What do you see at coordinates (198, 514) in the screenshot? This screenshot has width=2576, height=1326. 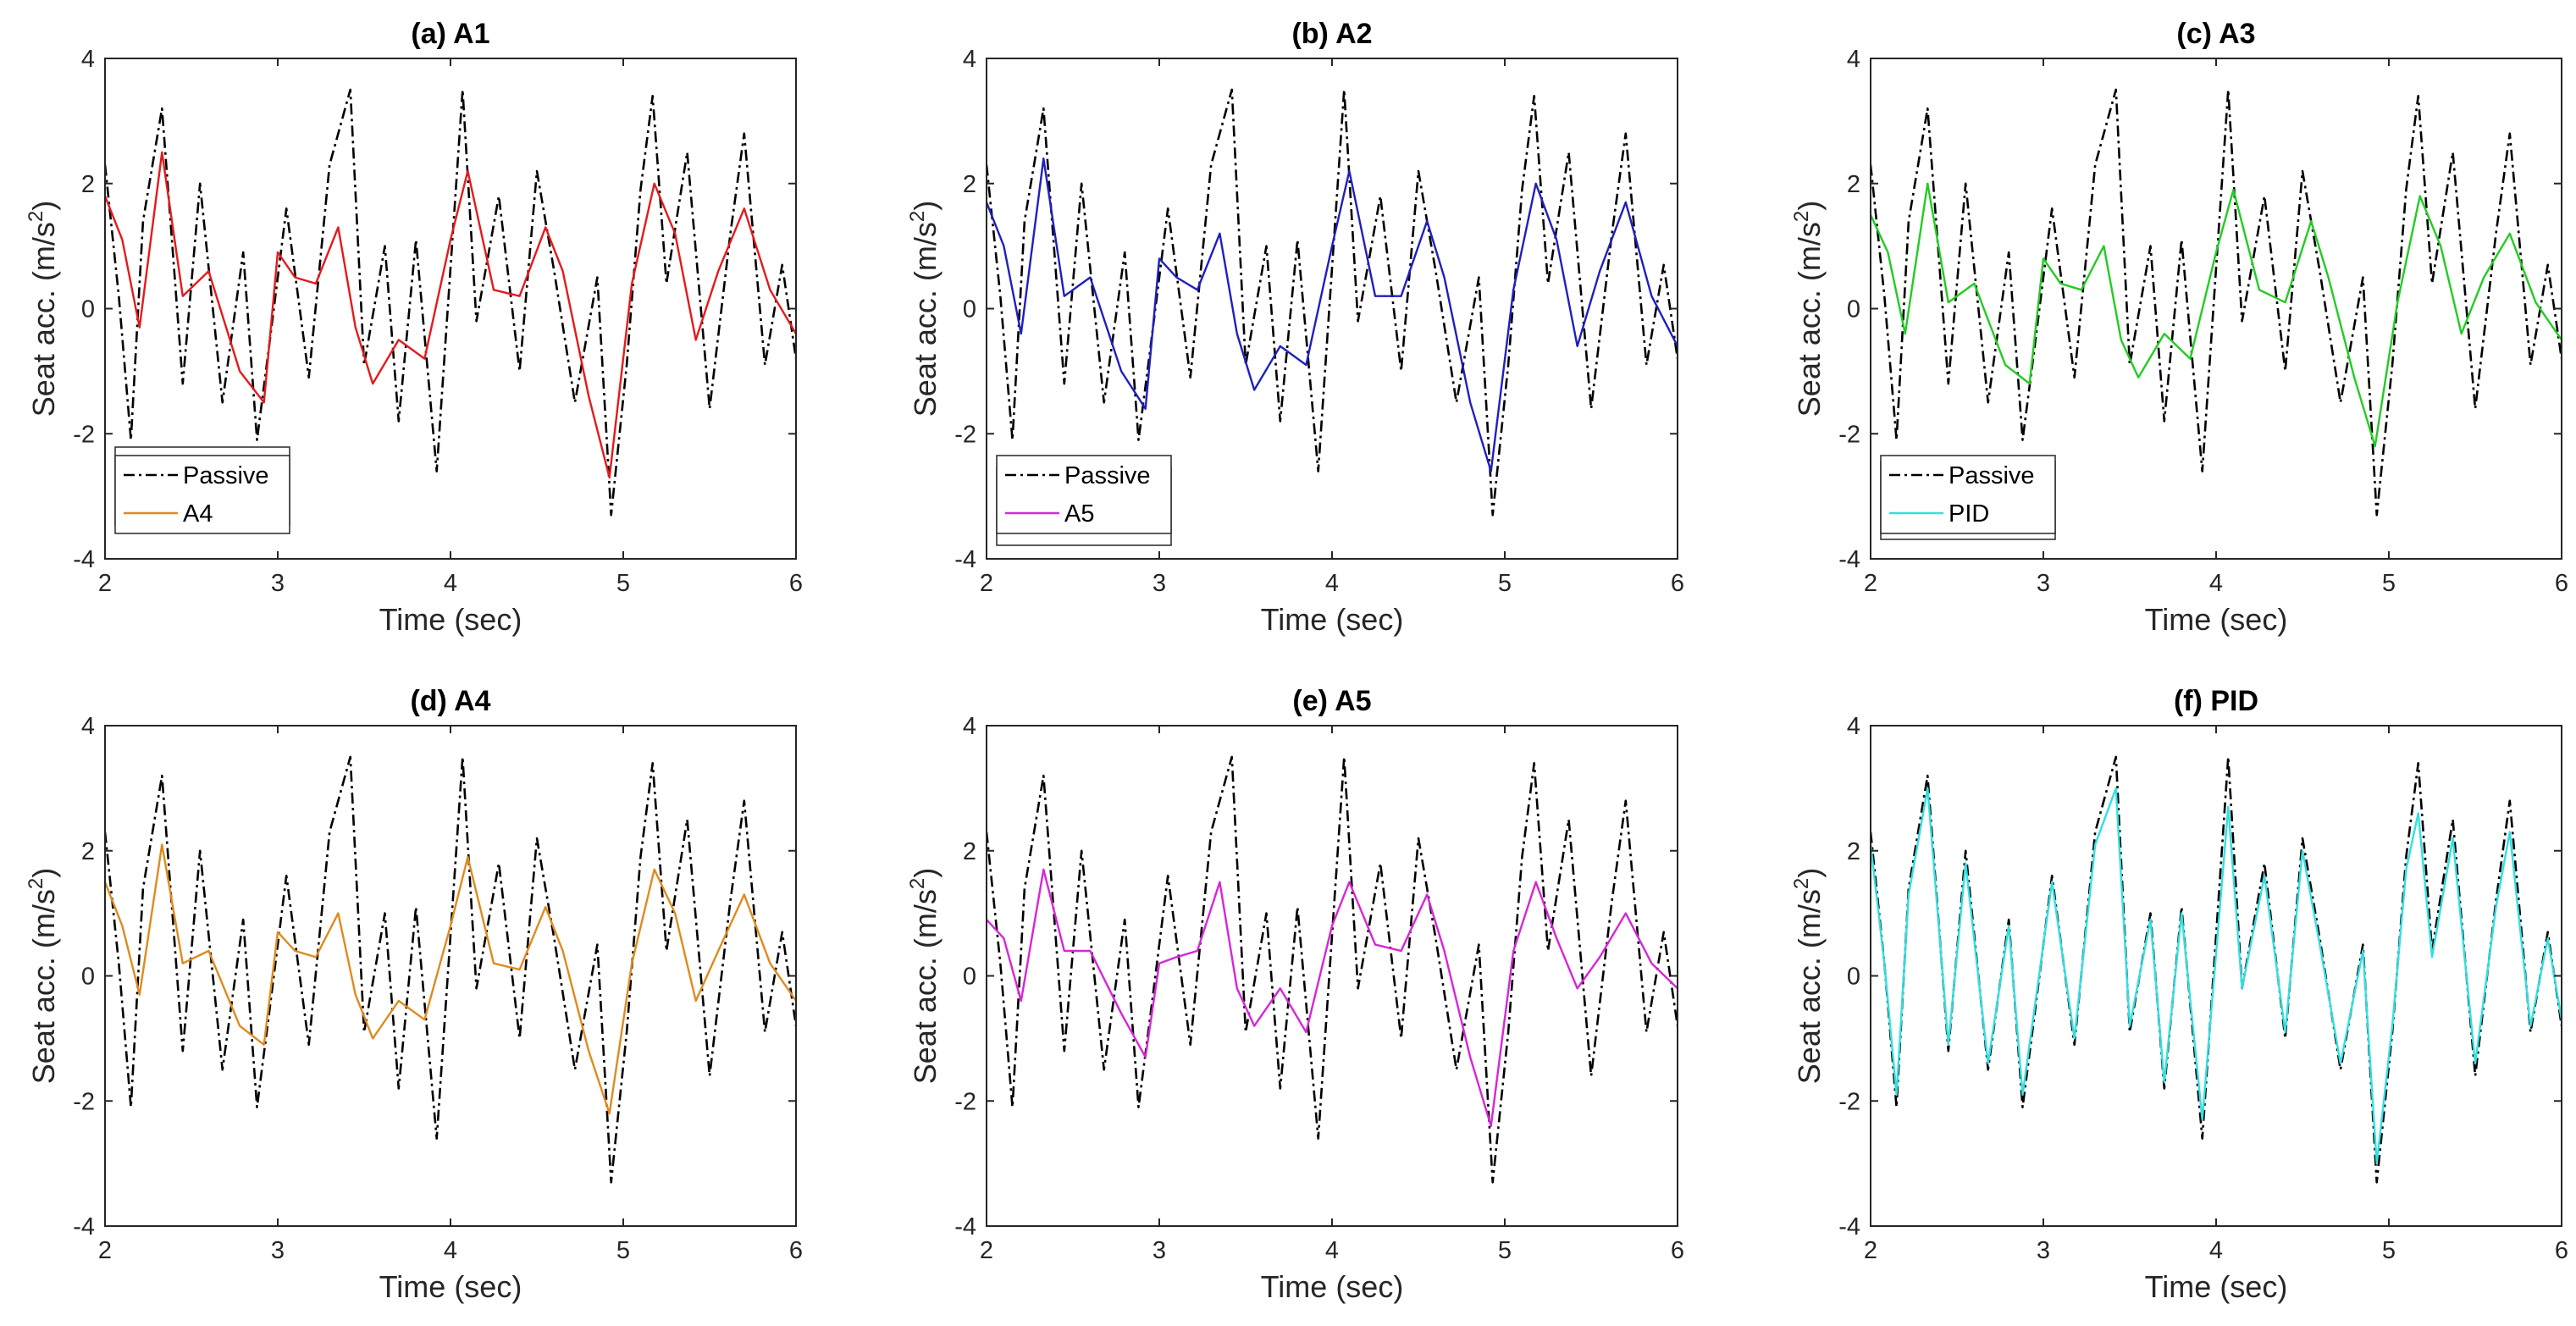 I see `legend-label-a4: A4` at bounding box center [198, 514].